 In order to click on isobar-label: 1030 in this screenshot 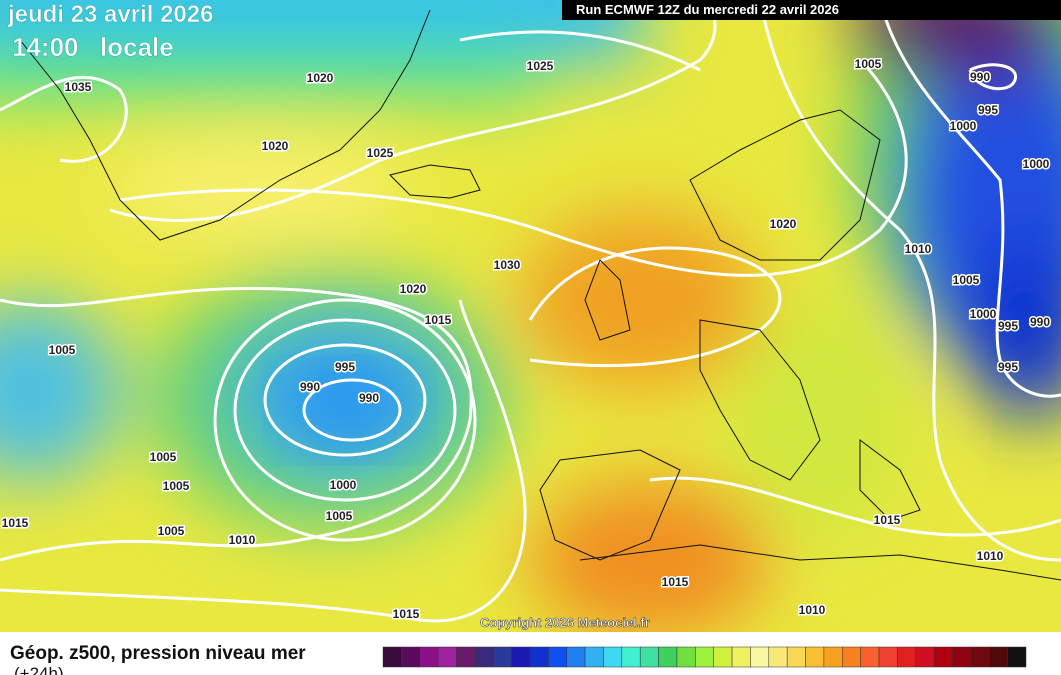, I will do `click(507, 265)`.